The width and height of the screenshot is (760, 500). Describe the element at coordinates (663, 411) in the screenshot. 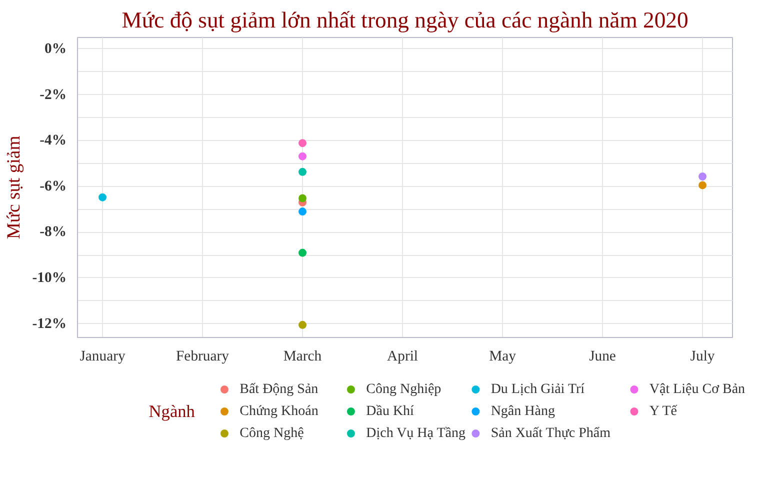

I see `legend-label: Y Tế` at that location.